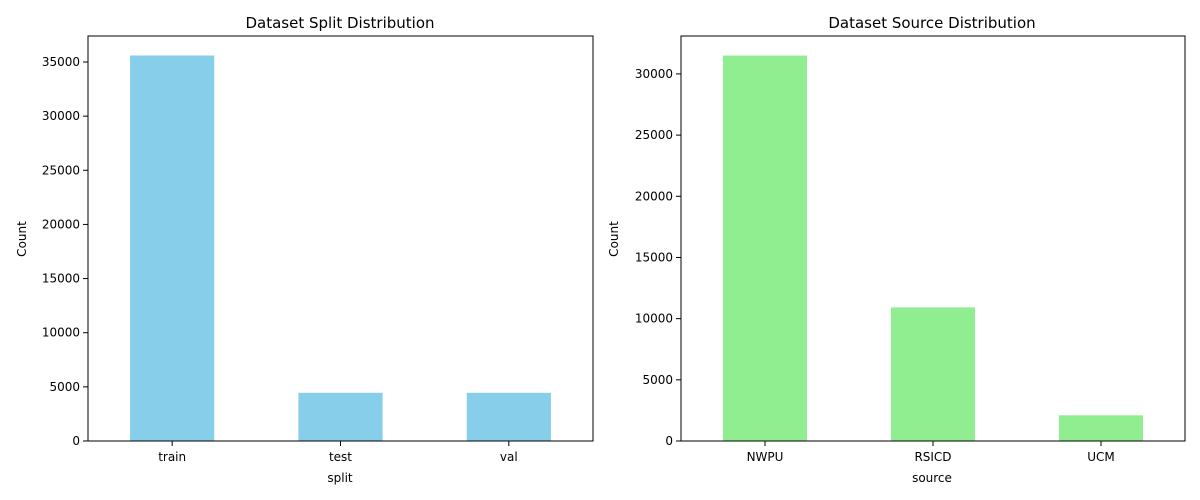 The width and height of the screenshot is (1200, 500). Describe the element at coordinates (339, 23) in the screenshot. I see `chart-title: Dataset Split Distribution` at that location.